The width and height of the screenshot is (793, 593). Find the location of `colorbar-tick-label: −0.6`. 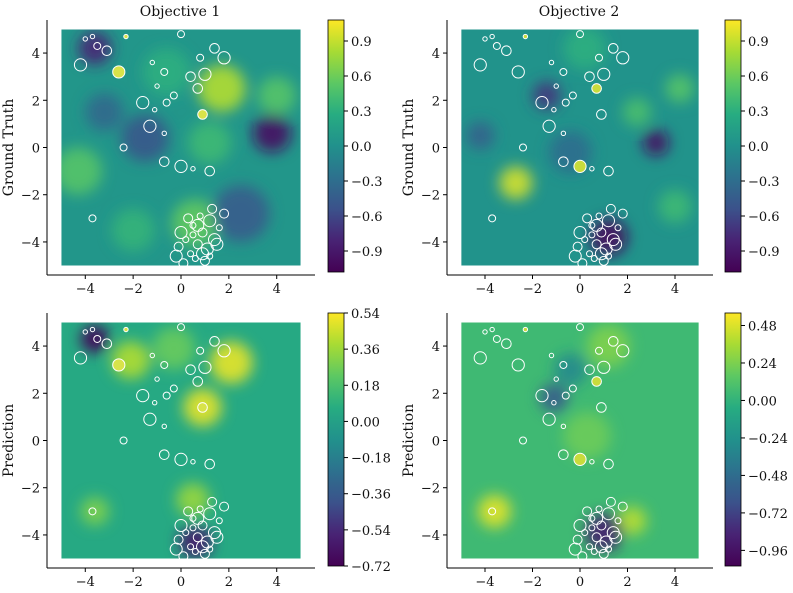

colorbar-tick-label: −0.6 is located at coordinates (764, 217).